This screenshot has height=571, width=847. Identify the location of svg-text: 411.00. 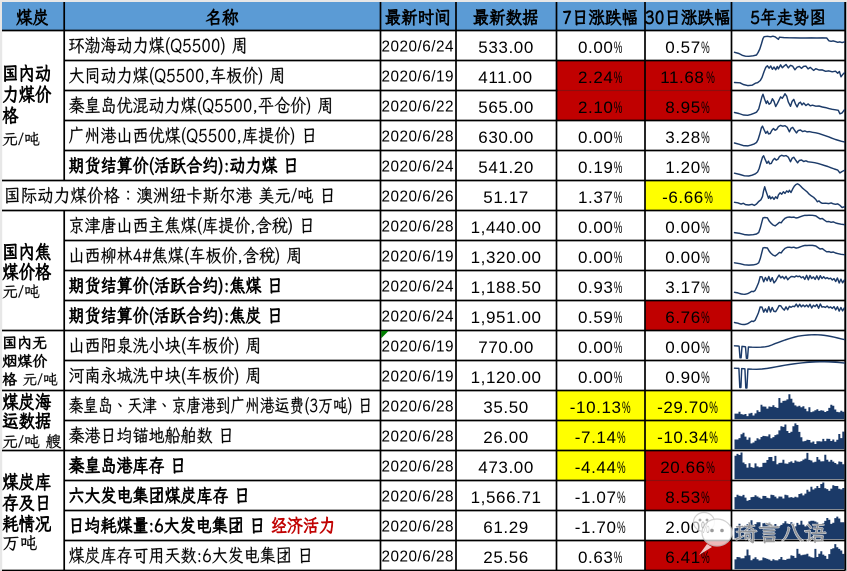
(505, 77).